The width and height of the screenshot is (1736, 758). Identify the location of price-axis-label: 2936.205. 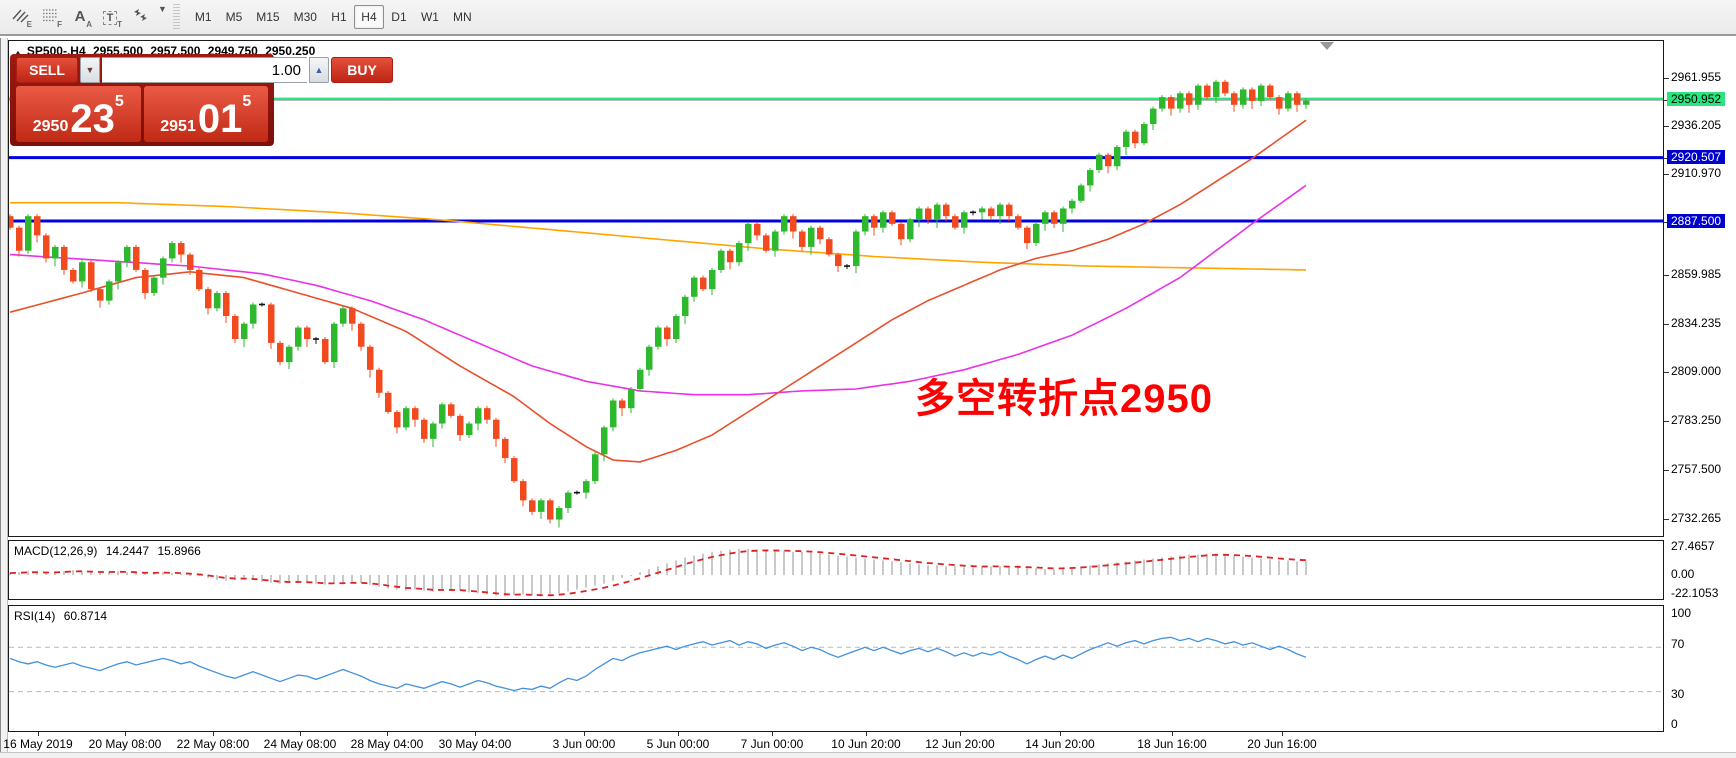
(1696, 125).